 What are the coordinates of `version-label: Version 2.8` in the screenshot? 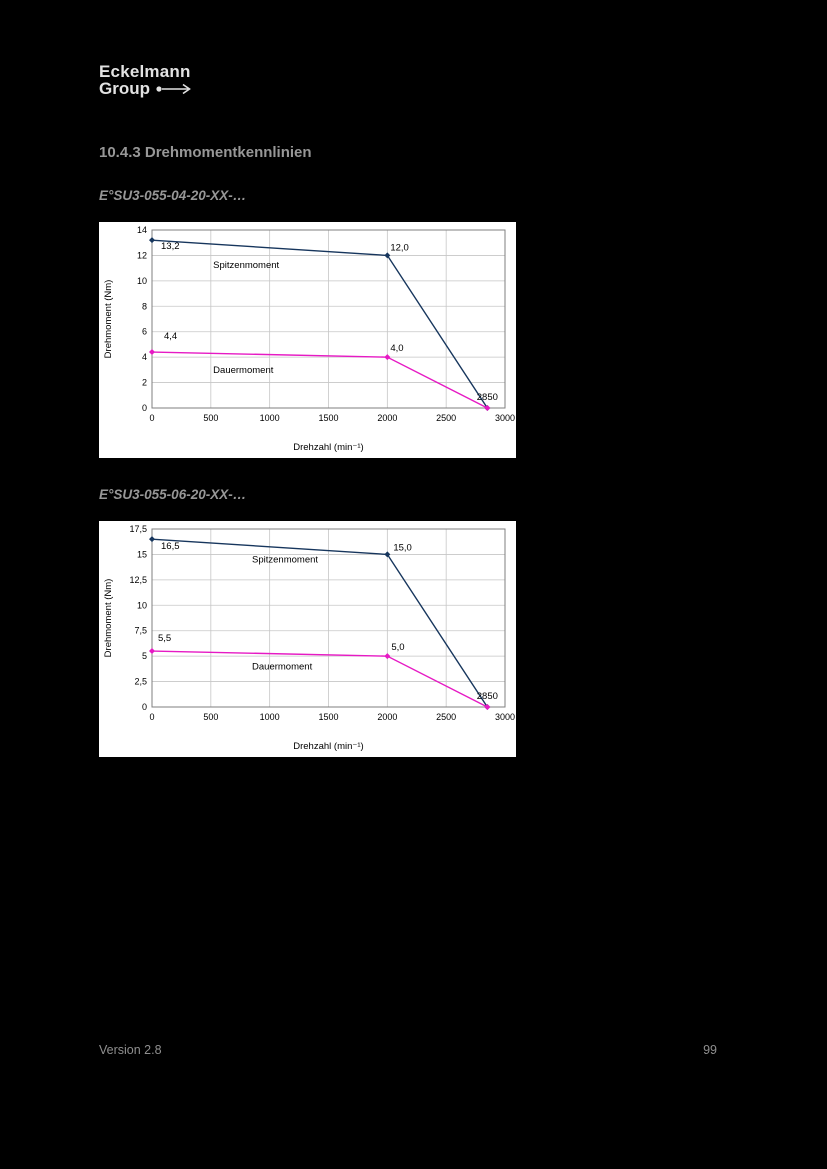 It's located at (130, 1050).